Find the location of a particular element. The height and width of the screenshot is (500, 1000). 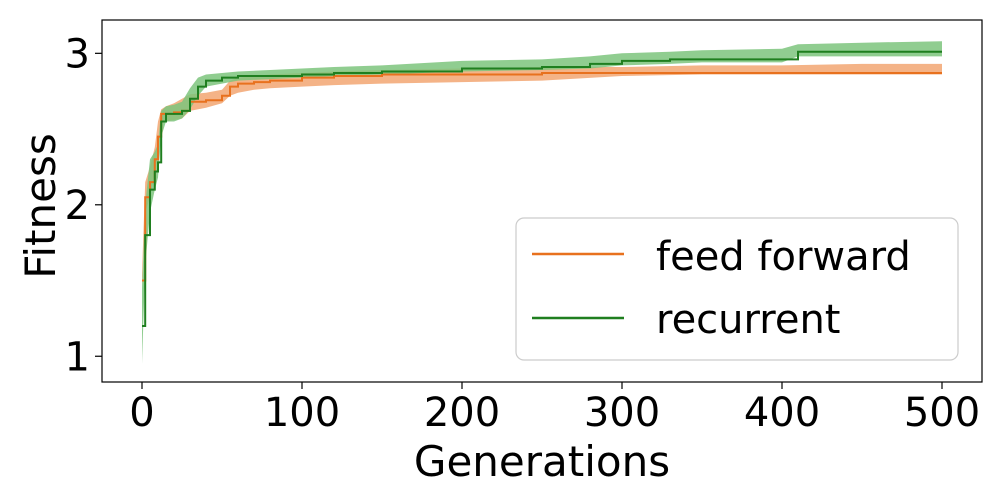

x-tick-label: 500 is located at coordinates (942, 413).